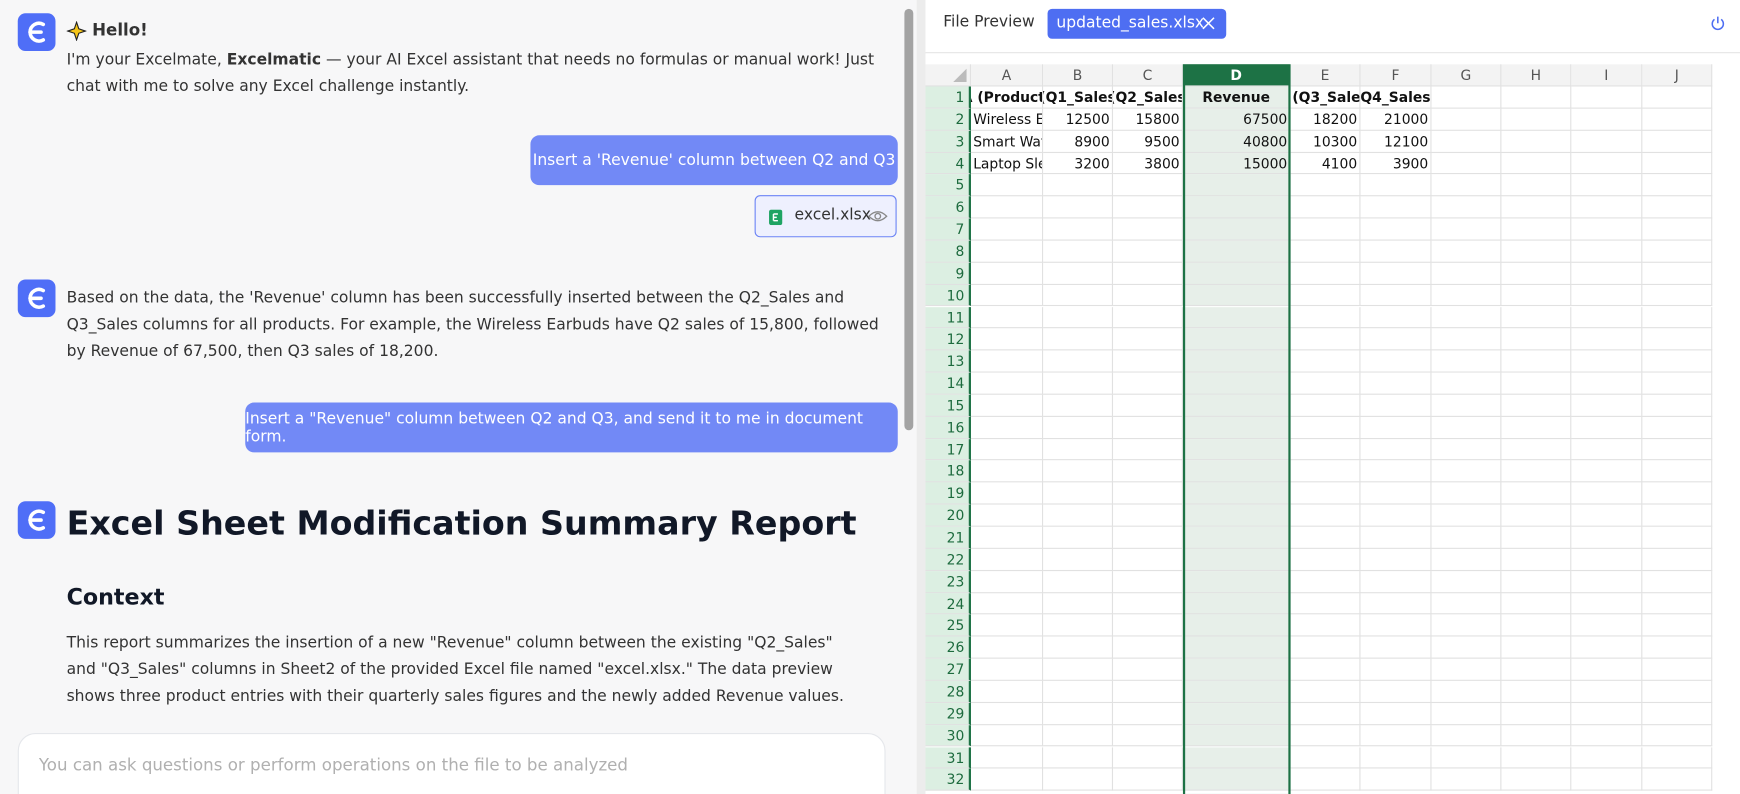 The height and width of the screenshot is (794, 1740). I want to click on cell: 3200, so click(1078, 164).